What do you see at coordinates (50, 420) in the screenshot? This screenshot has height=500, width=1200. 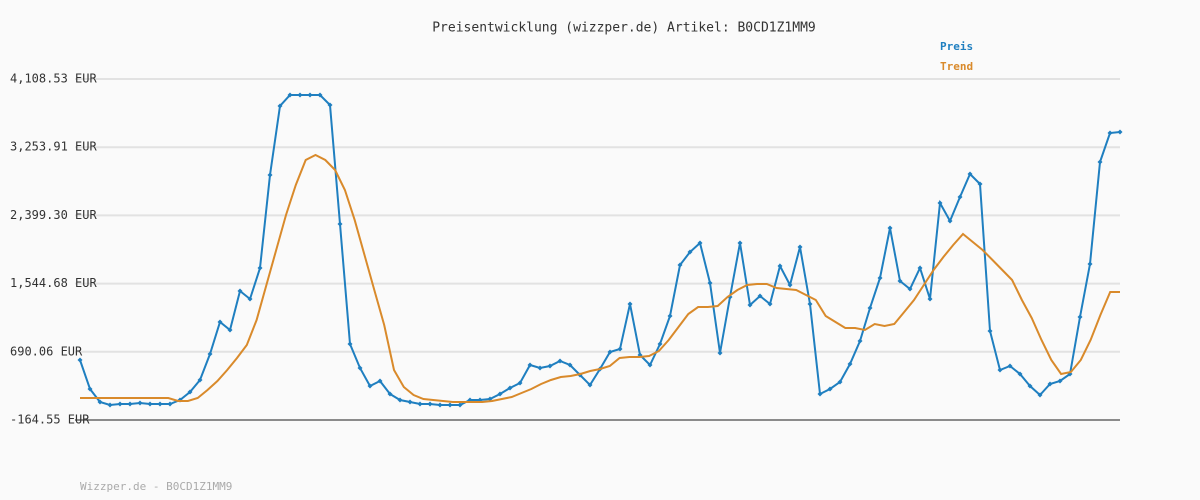 I see `y-tick-label: -164.55 EUR` at bounding box center [50, 420].